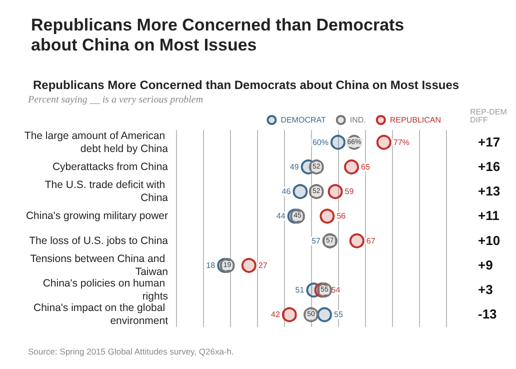 This screenshot has width=516, height=369. What do you see at coordinates (98, 240) in the screenshot?
I see `y-tick-label: The loss of U.S. jobs to China` at bounding box center [98, 240].